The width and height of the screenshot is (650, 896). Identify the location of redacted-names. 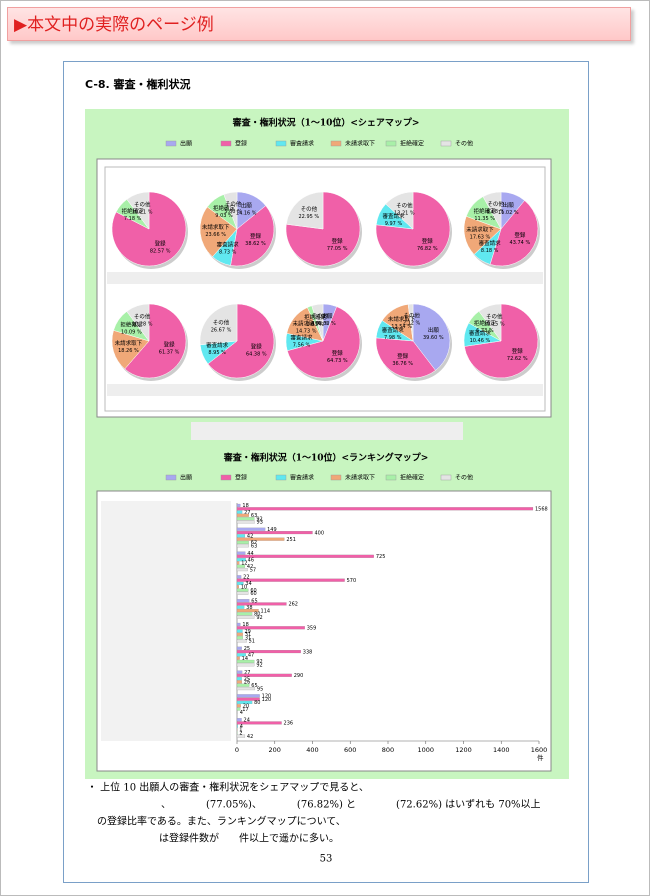
(325, 278).